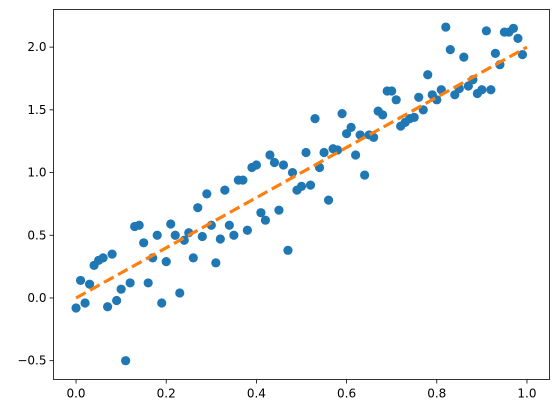 The width and height of the screenshot is (559, 413). I want to click on y-tick-label: −0.5, so click(31, 361).